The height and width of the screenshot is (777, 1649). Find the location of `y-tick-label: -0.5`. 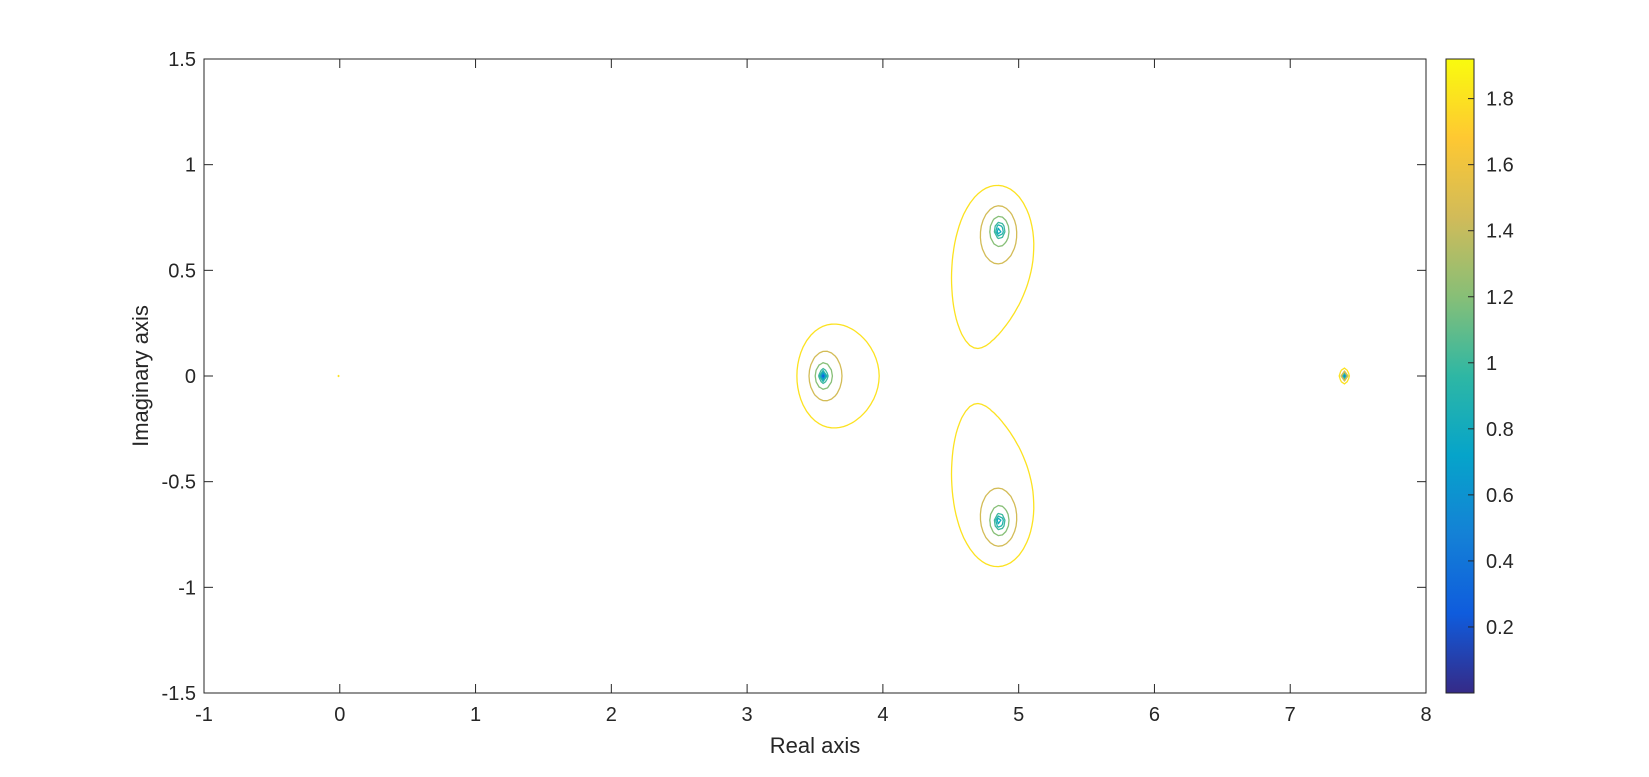

y-tick-label: -0.5 is located at coordinates (179, 483).